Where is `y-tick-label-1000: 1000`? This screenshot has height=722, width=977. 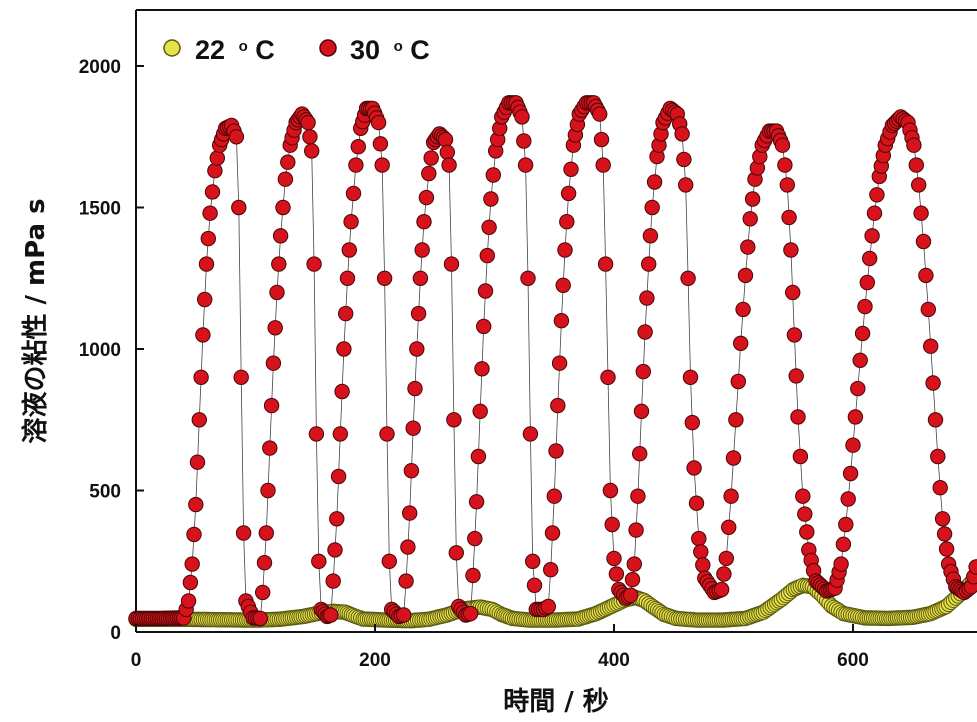
y-tick-label-1000: 1000 is located at coordinates (100, 350).